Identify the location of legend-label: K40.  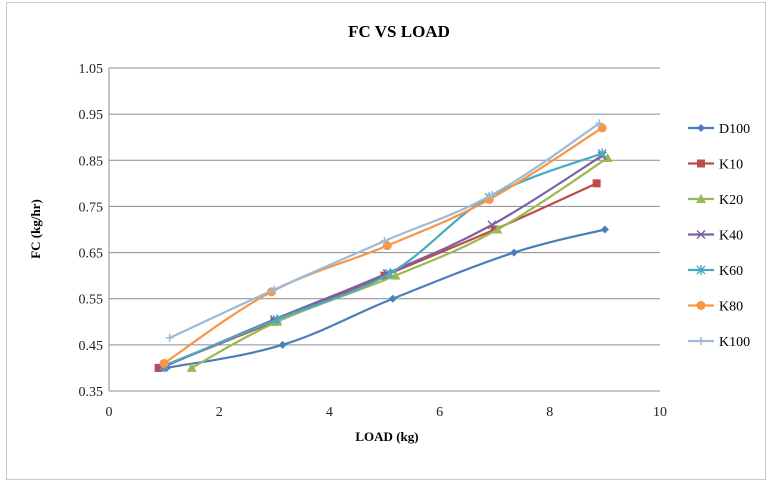
(731, 236).